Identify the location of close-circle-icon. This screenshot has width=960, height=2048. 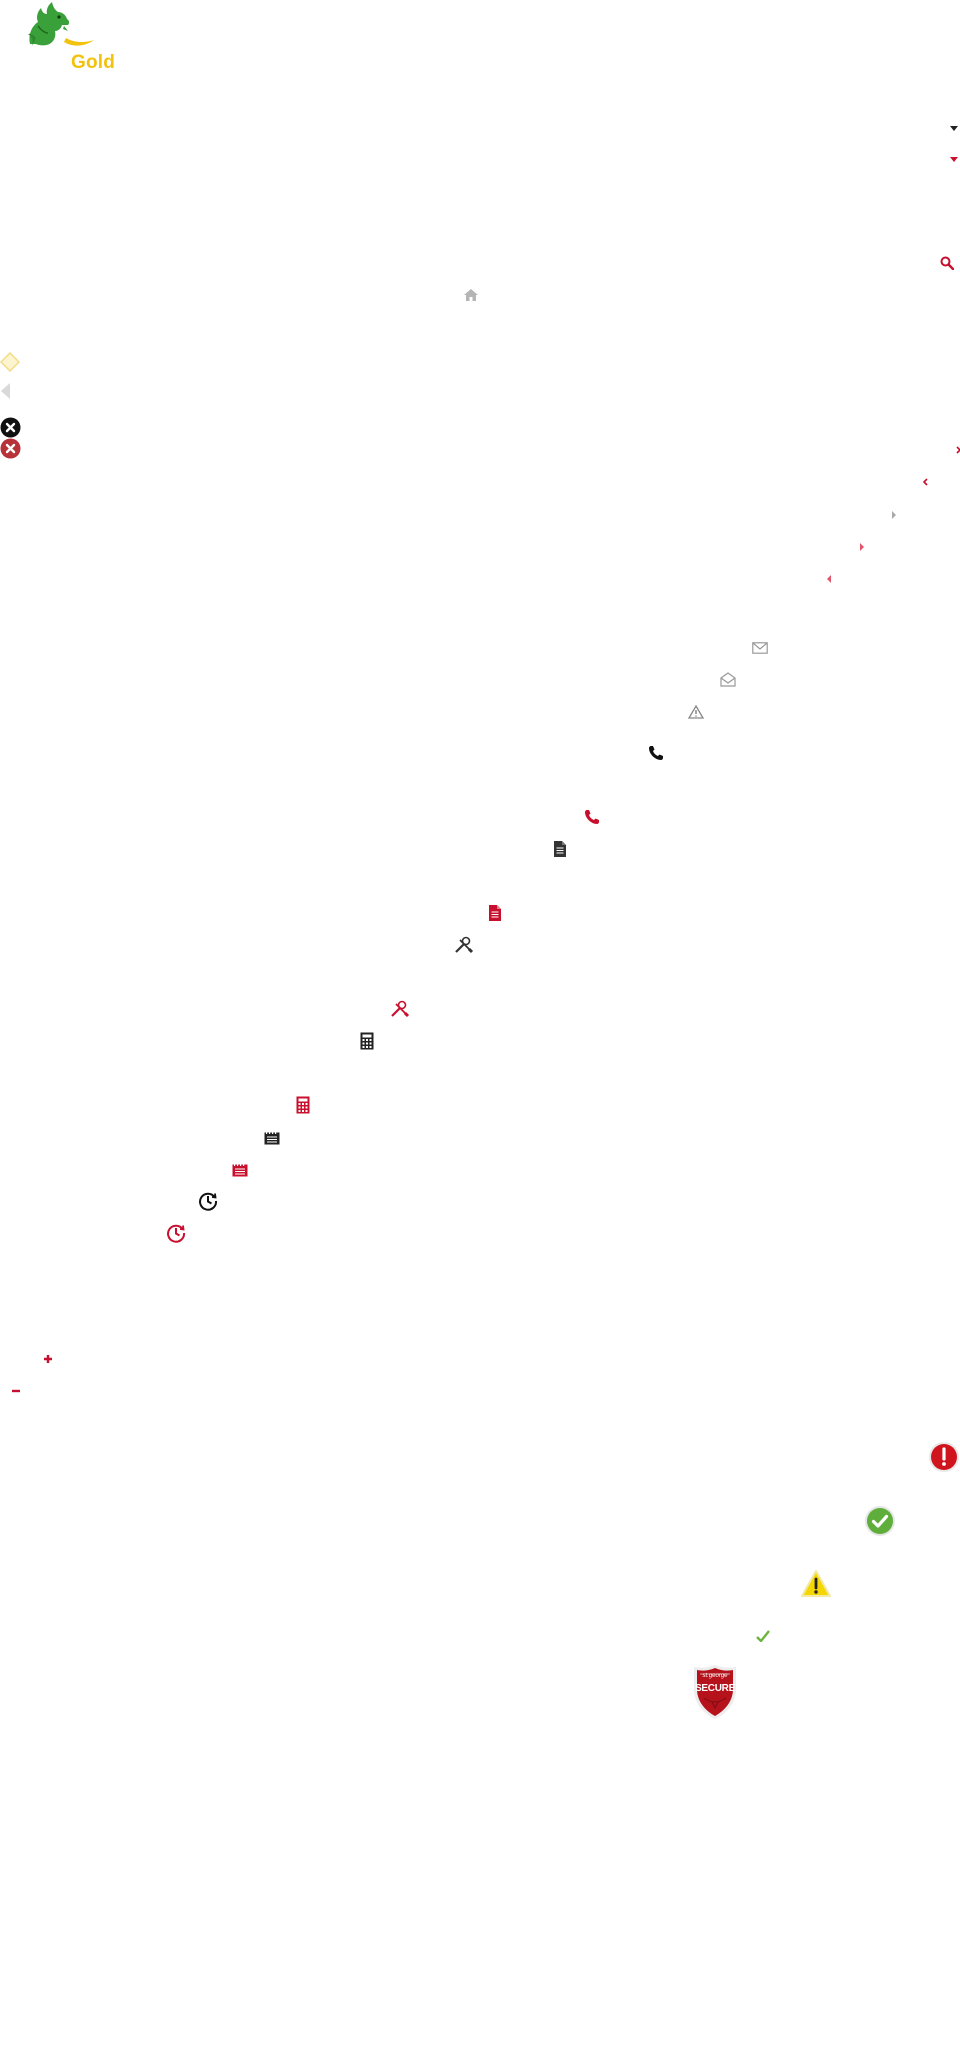
(10, 427).